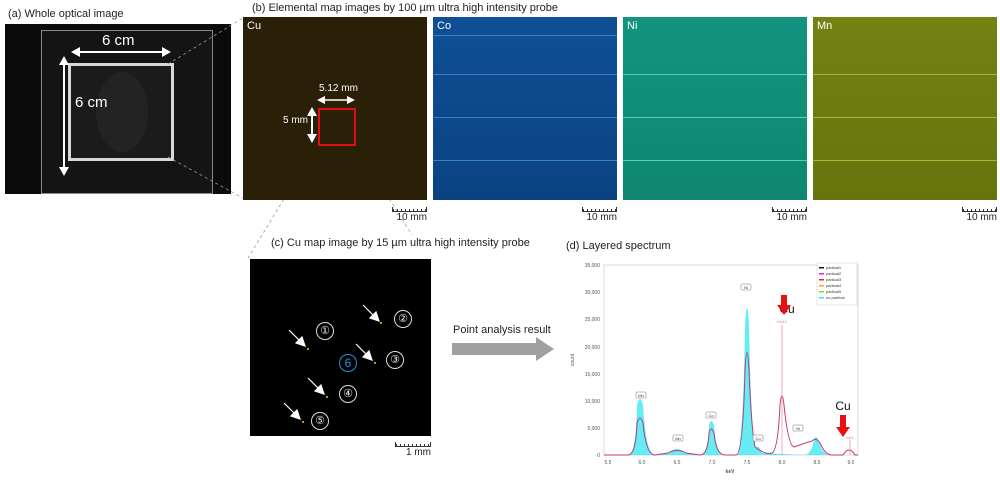 This screenshot has height=482, width=1000. What do you see at coordinates (337, 127) in the screenshot?
I see `roi-box` at bounding box center [337, 127].